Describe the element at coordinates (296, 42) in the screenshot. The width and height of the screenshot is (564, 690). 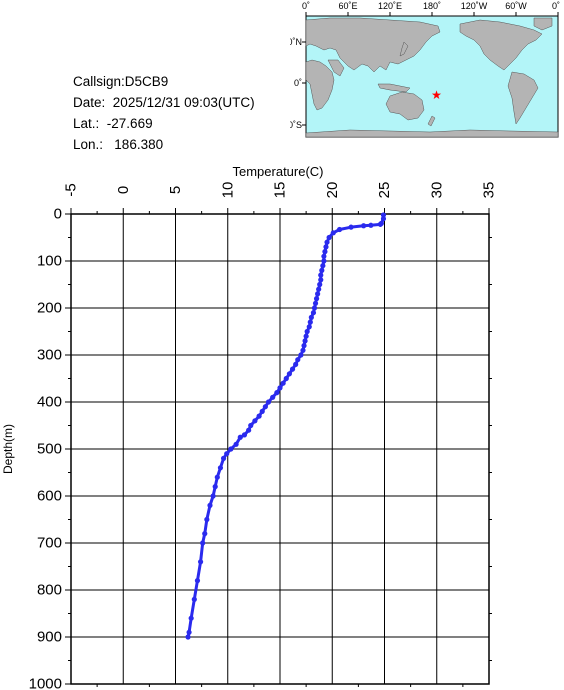
I see `map-lat-label: 60˚N` at that location.